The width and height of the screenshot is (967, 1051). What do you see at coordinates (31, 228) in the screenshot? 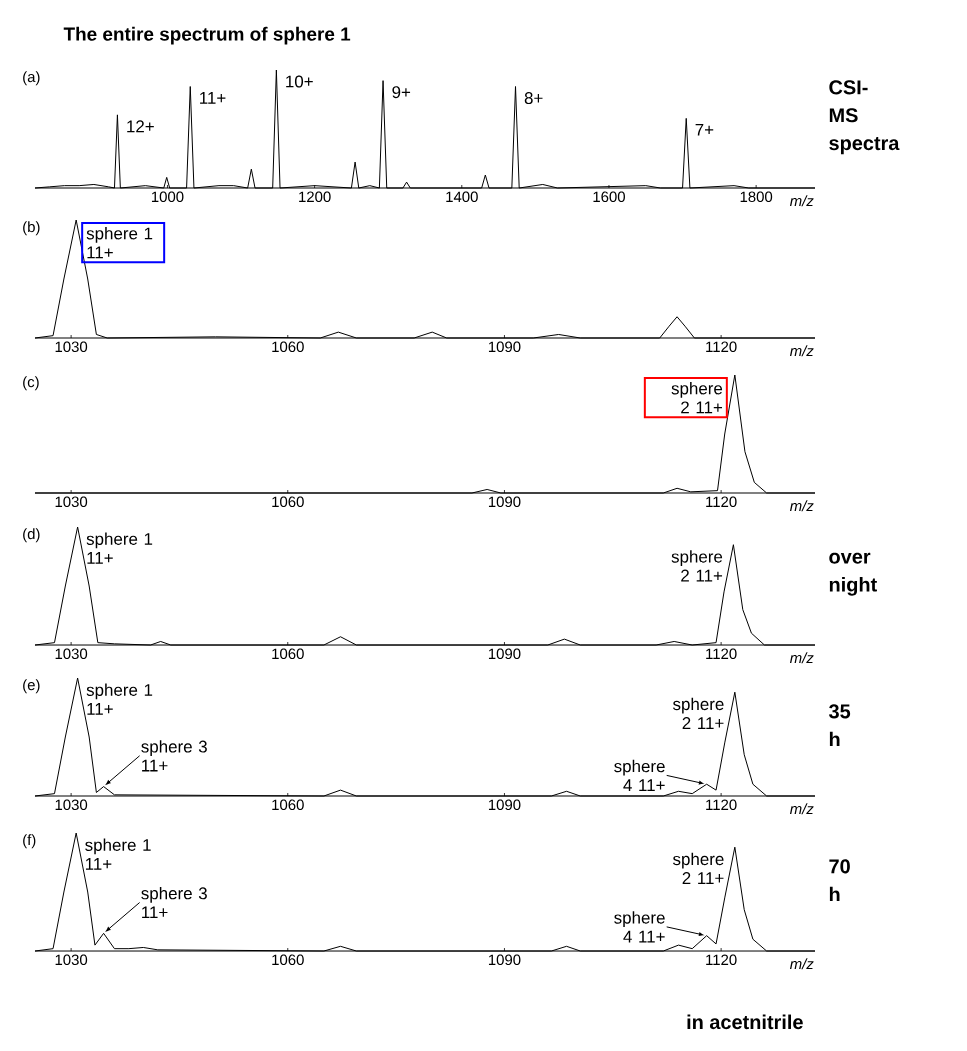
I see `annotation: (b)` at bounding box center [31, 228].